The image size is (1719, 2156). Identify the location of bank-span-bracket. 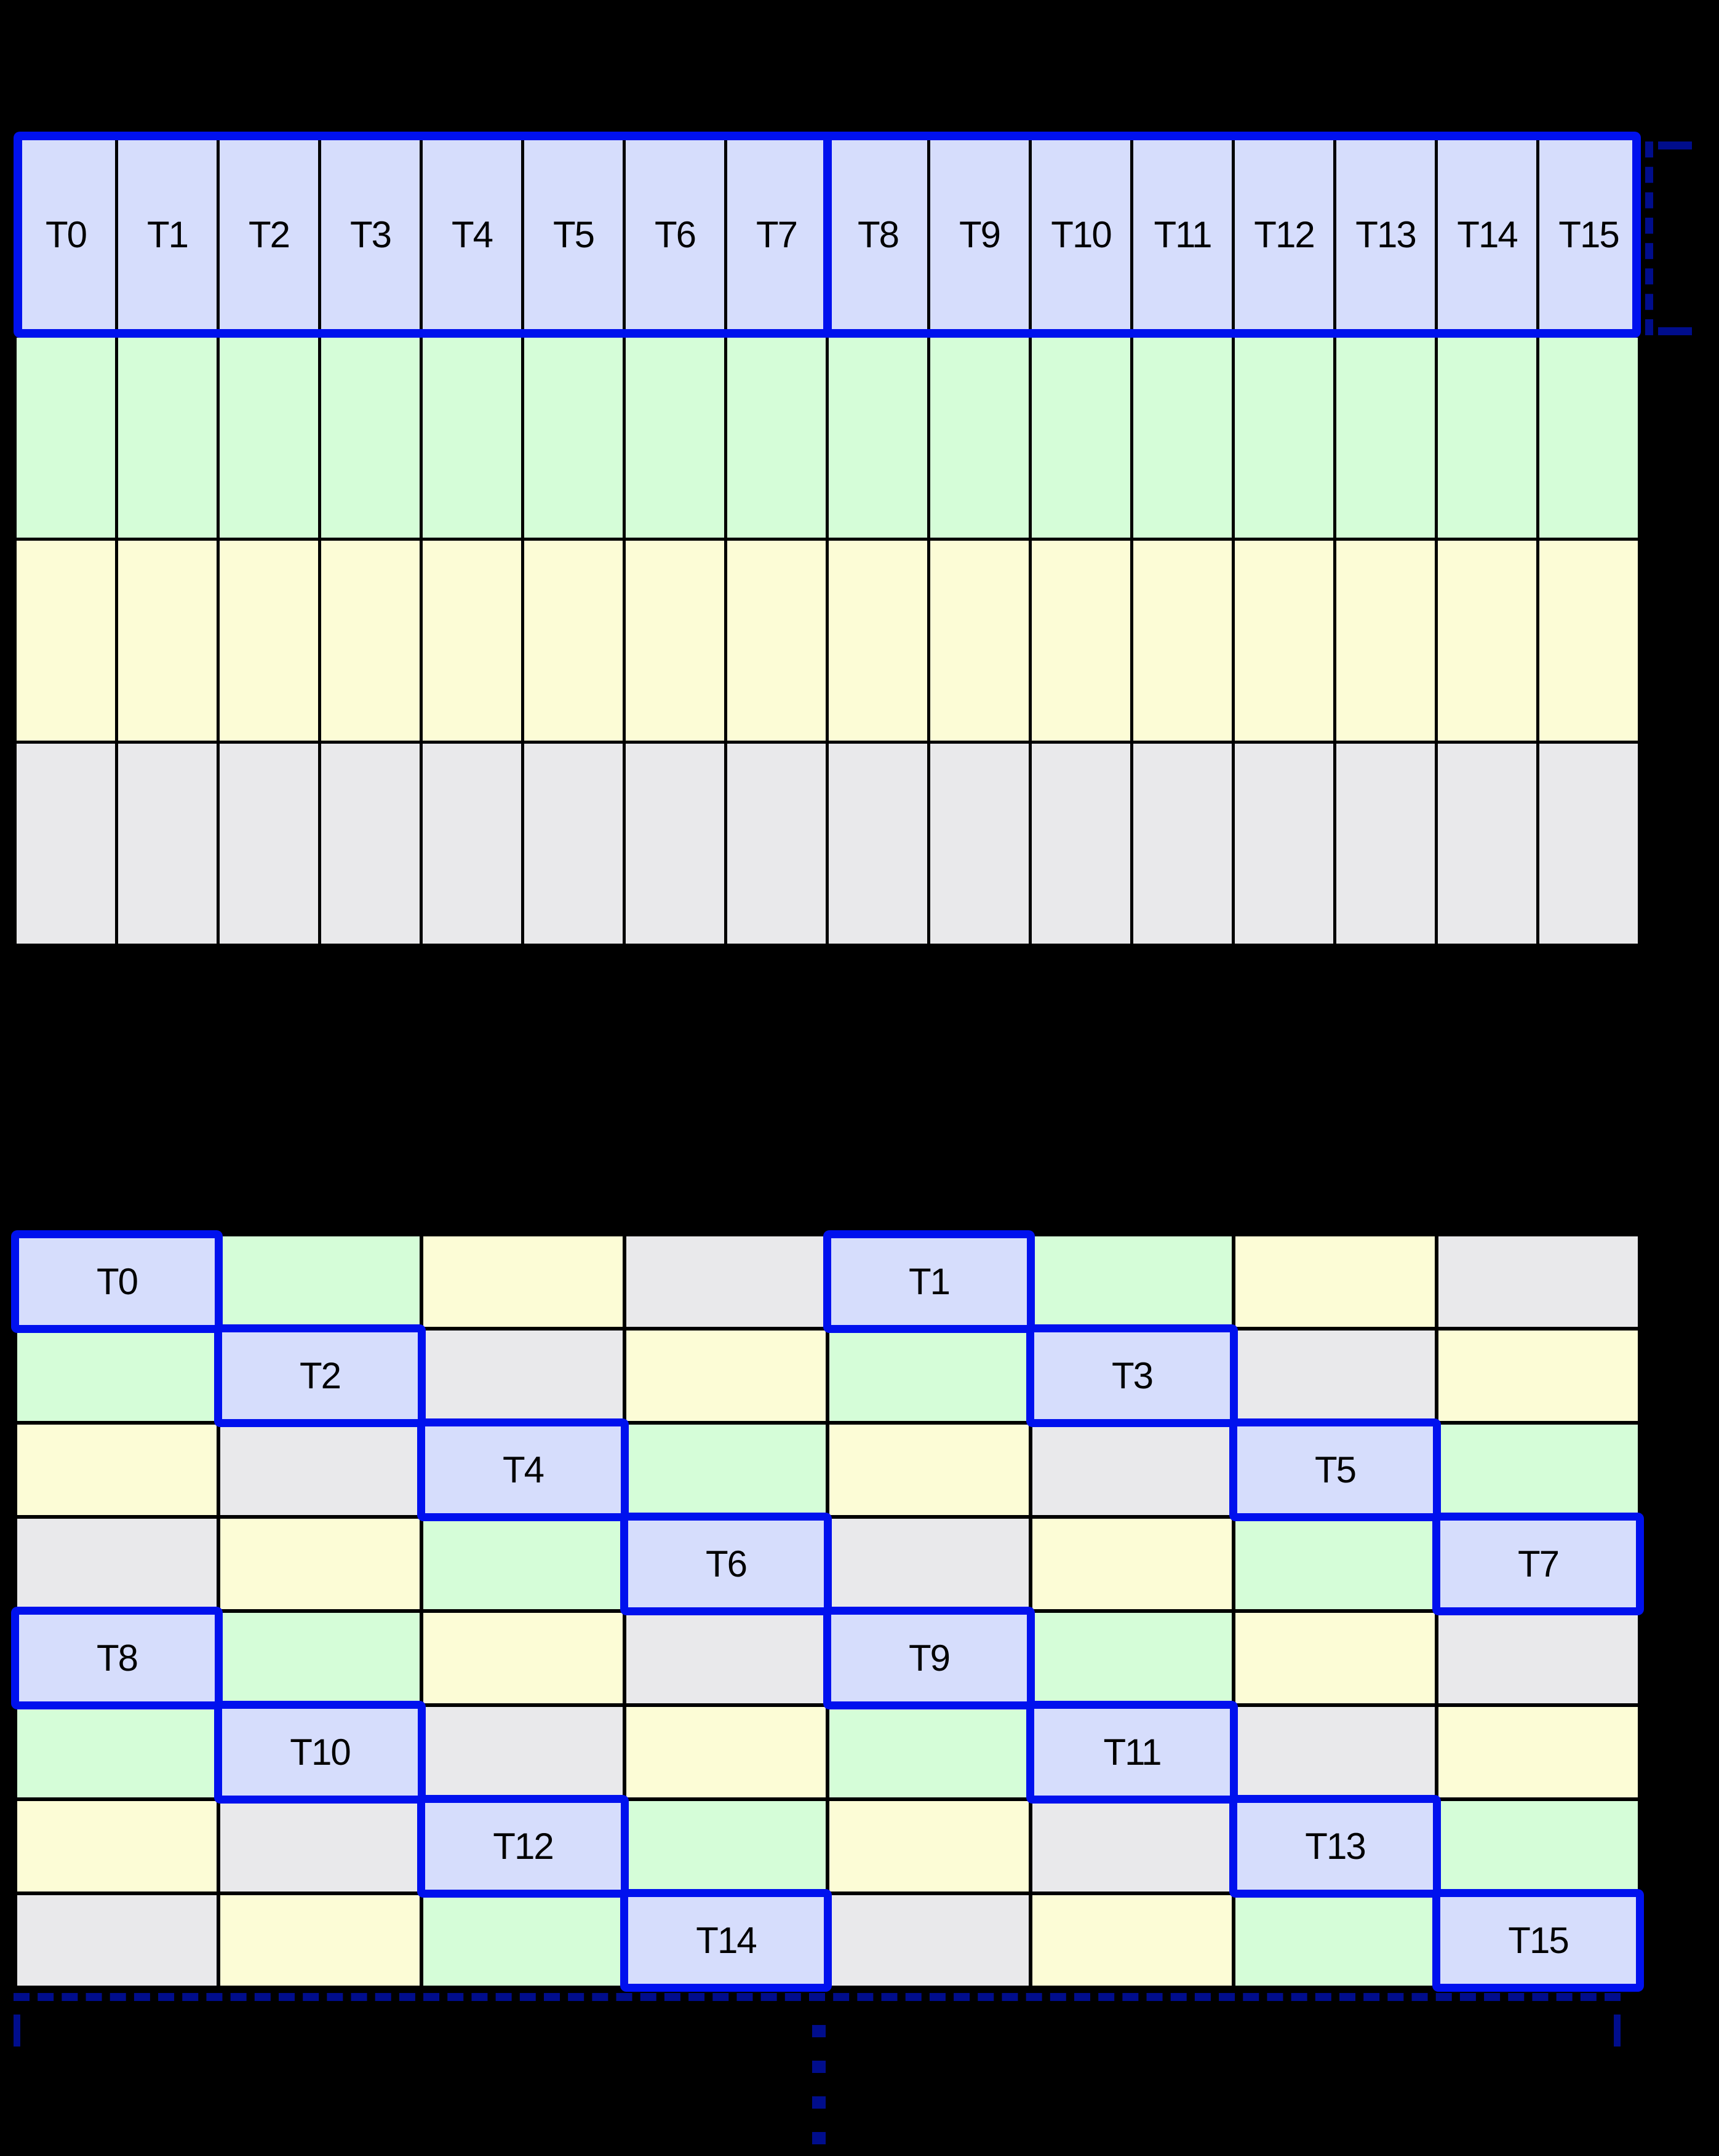
(817, 2020).